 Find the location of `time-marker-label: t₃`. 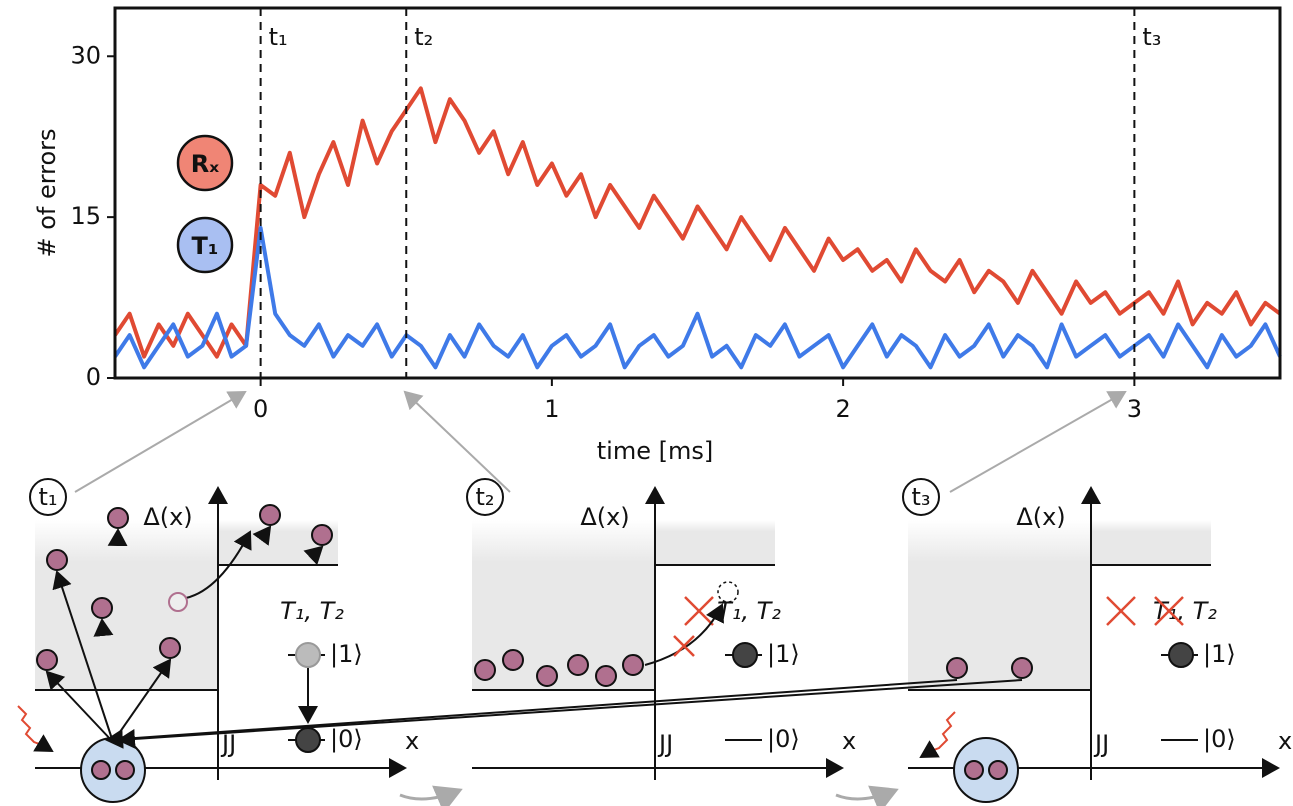

time-marker-label: t₃ is located at coordinates (1151, 37).